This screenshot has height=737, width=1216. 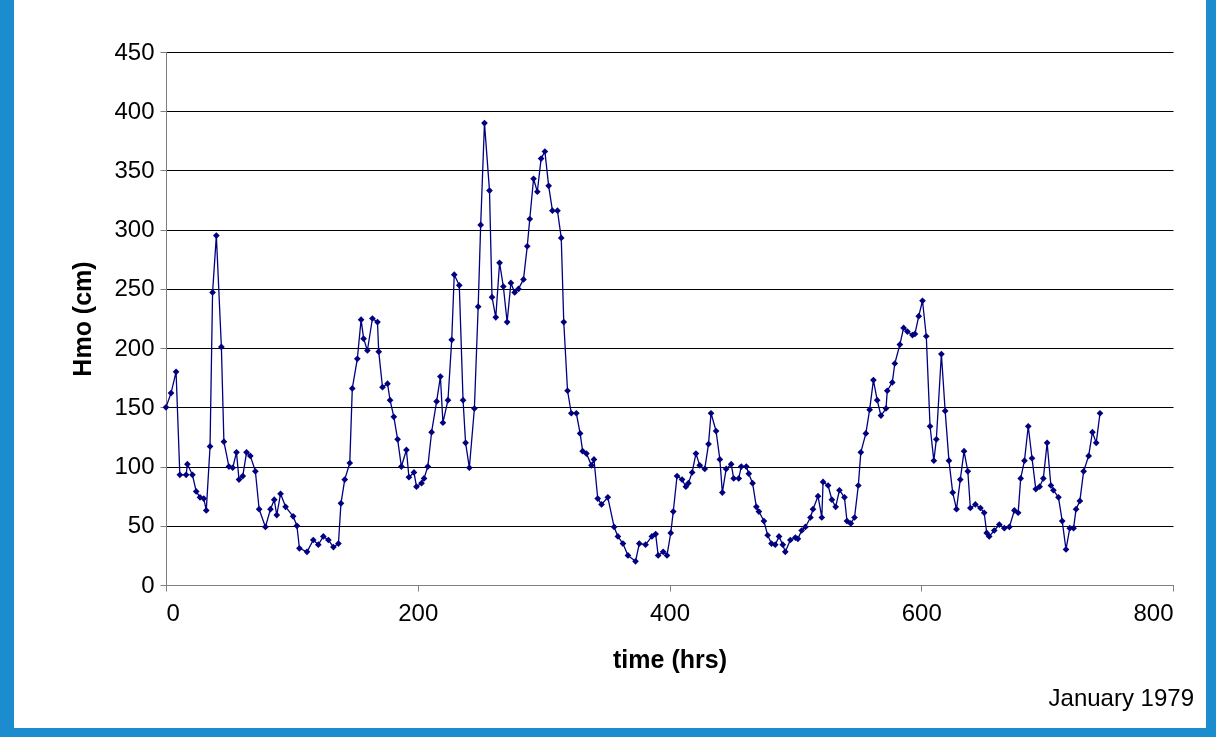 I want to click on y-tick-label: 250, so click(x=134, y=288).